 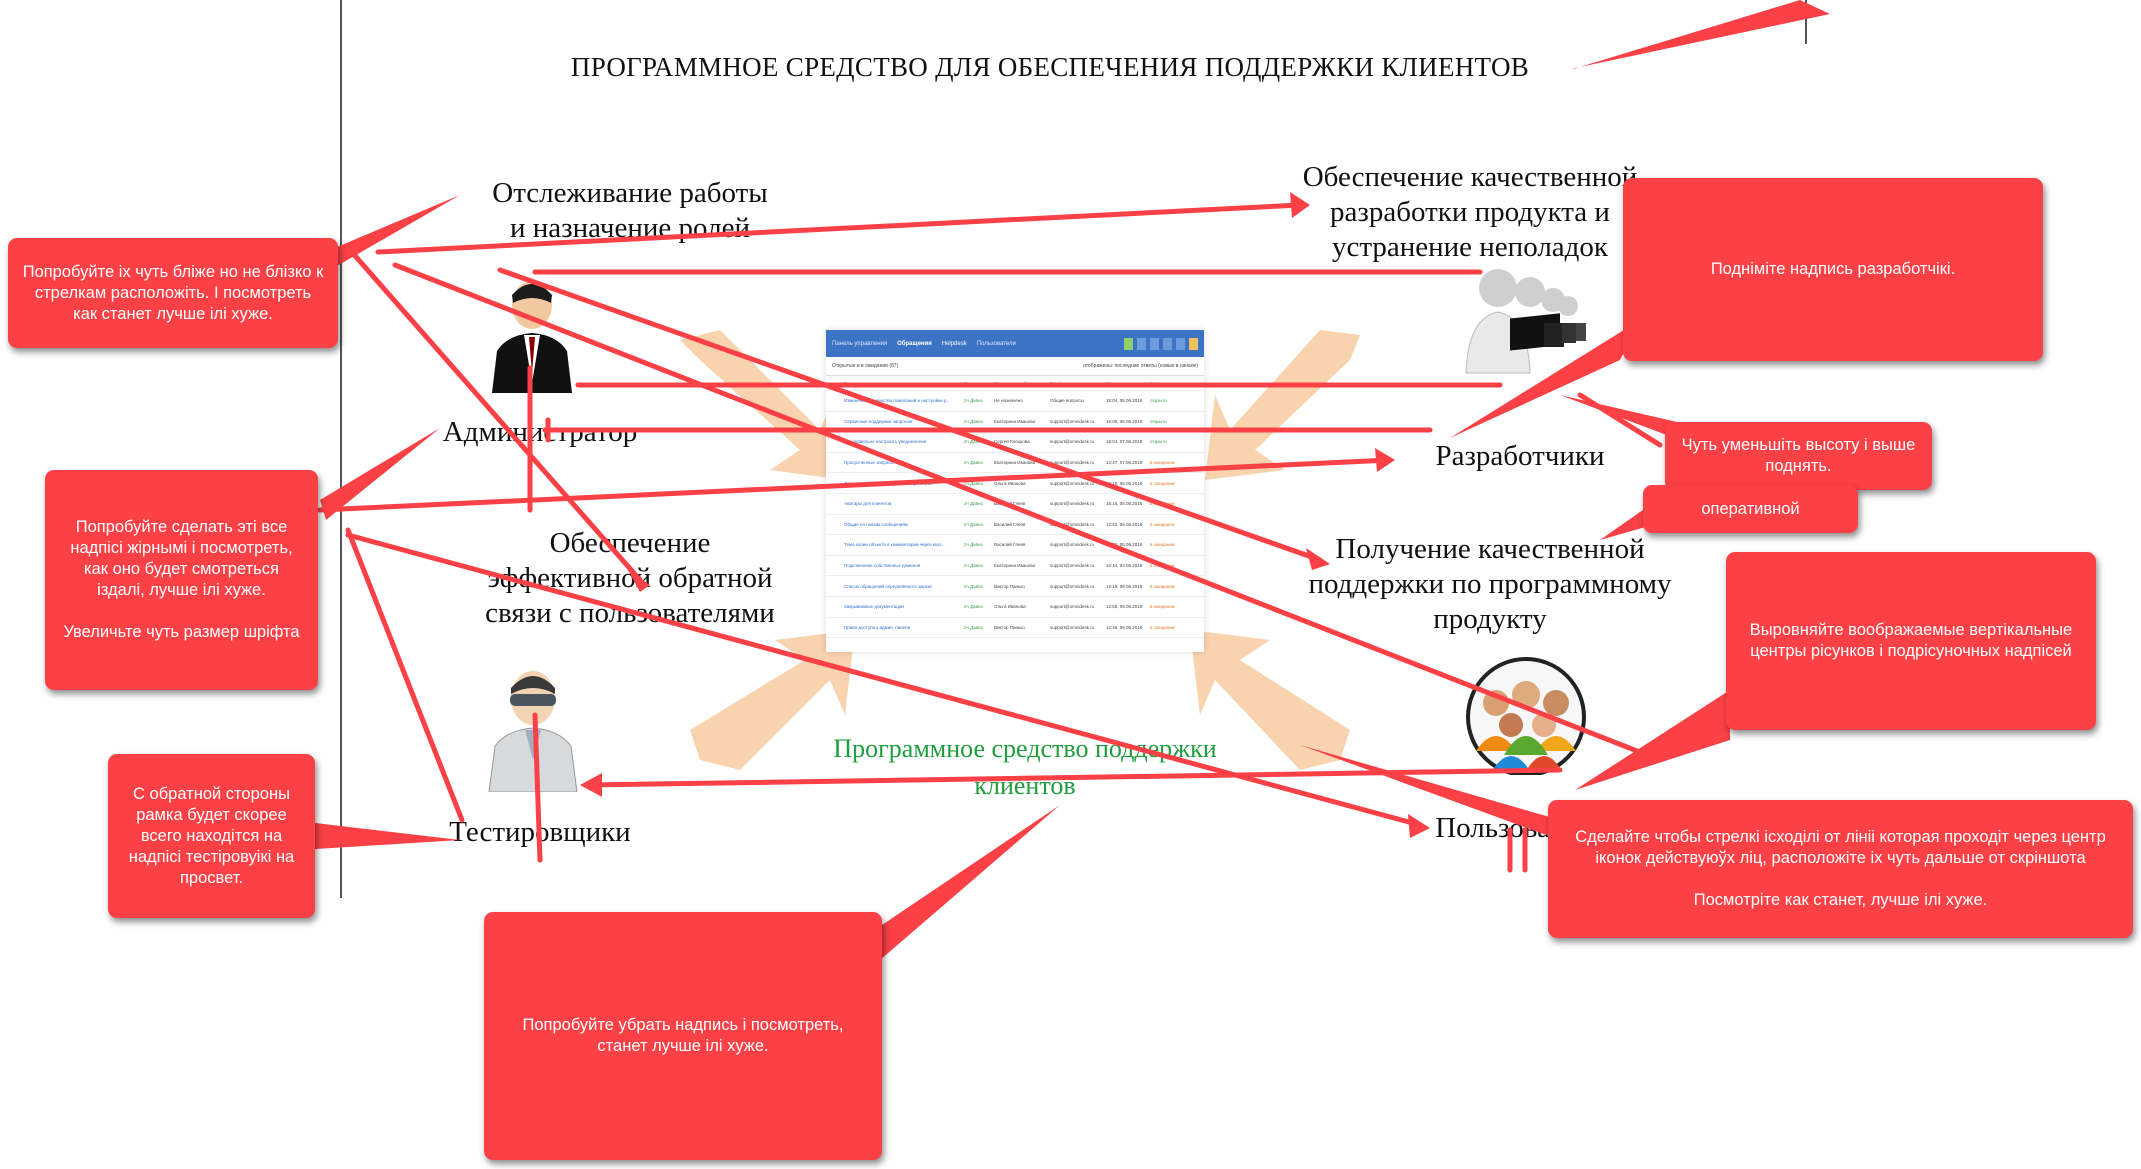 What do you see at coordinates (1833, 269) in the screenshot?
I see `callout-raise-developers: Поднiміте надпись разработчікі.` at bounding box center [1833, 269].